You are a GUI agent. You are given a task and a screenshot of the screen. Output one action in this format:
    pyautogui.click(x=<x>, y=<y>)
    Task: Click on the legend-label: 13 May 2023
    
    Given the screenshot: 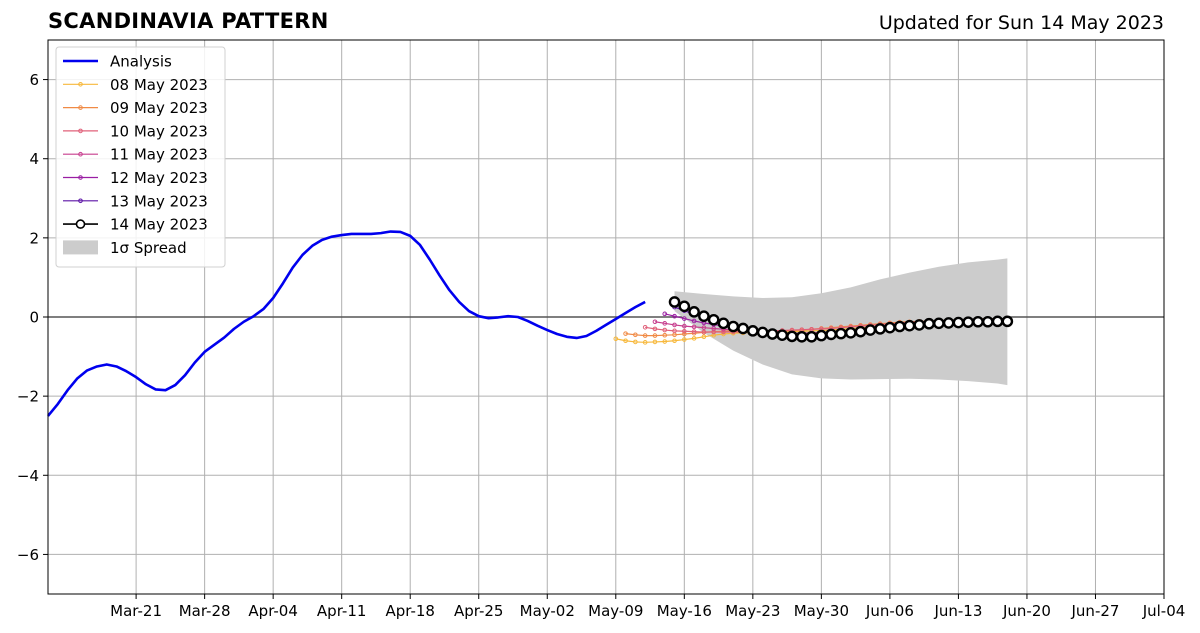 What is the action you would take?
    pyautogui.click(x=159, y=201)
    